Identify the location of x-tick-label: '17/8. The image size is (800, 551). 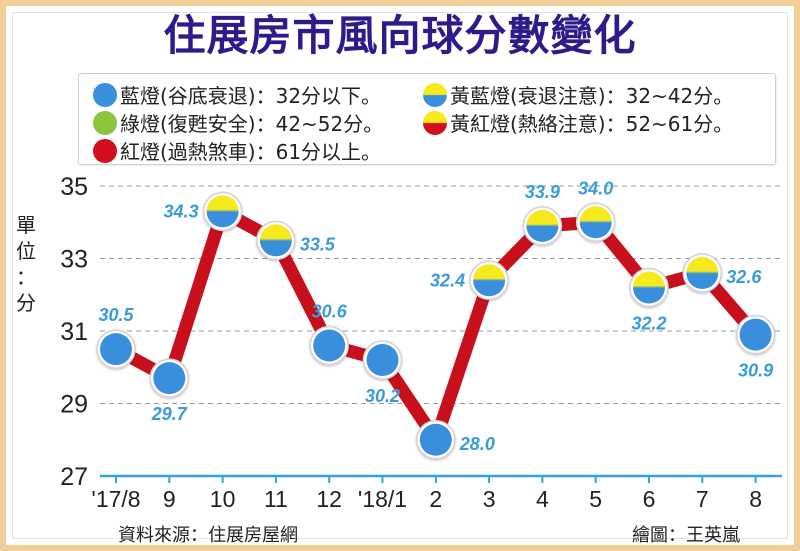
(115, 499).